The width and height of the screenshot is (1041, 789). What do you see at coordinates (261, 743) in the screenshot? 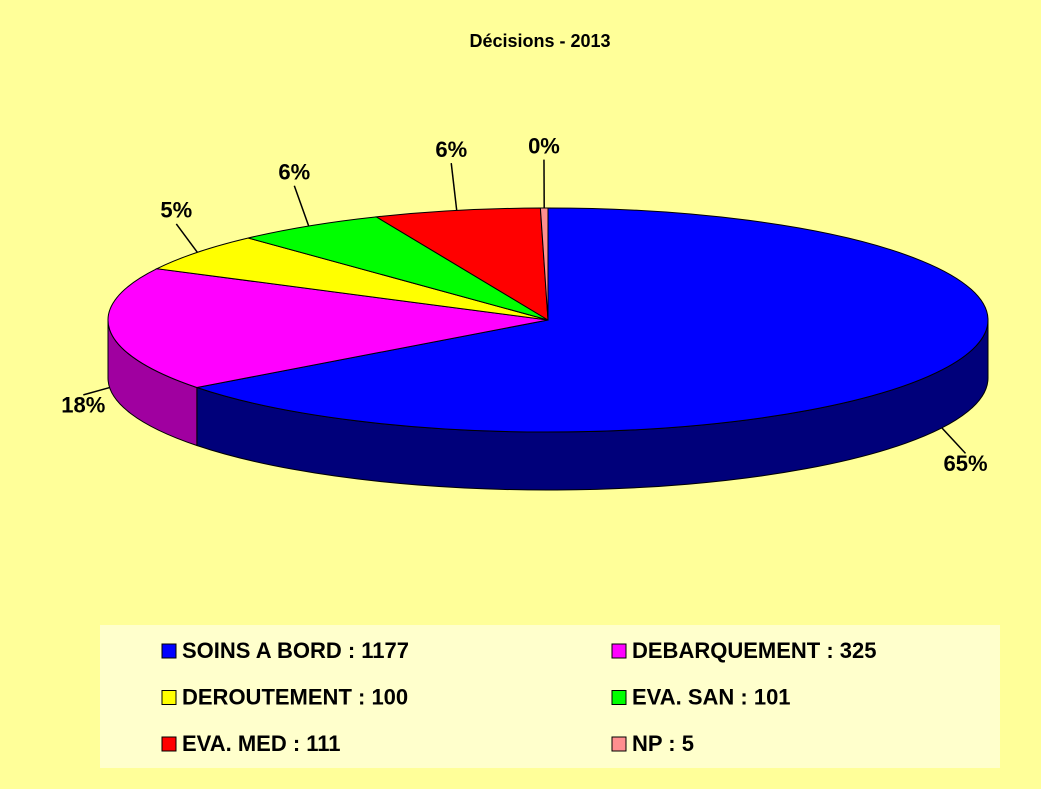
I see `legend-label: EVA. MED : 111` at bounding box center [261, 743].